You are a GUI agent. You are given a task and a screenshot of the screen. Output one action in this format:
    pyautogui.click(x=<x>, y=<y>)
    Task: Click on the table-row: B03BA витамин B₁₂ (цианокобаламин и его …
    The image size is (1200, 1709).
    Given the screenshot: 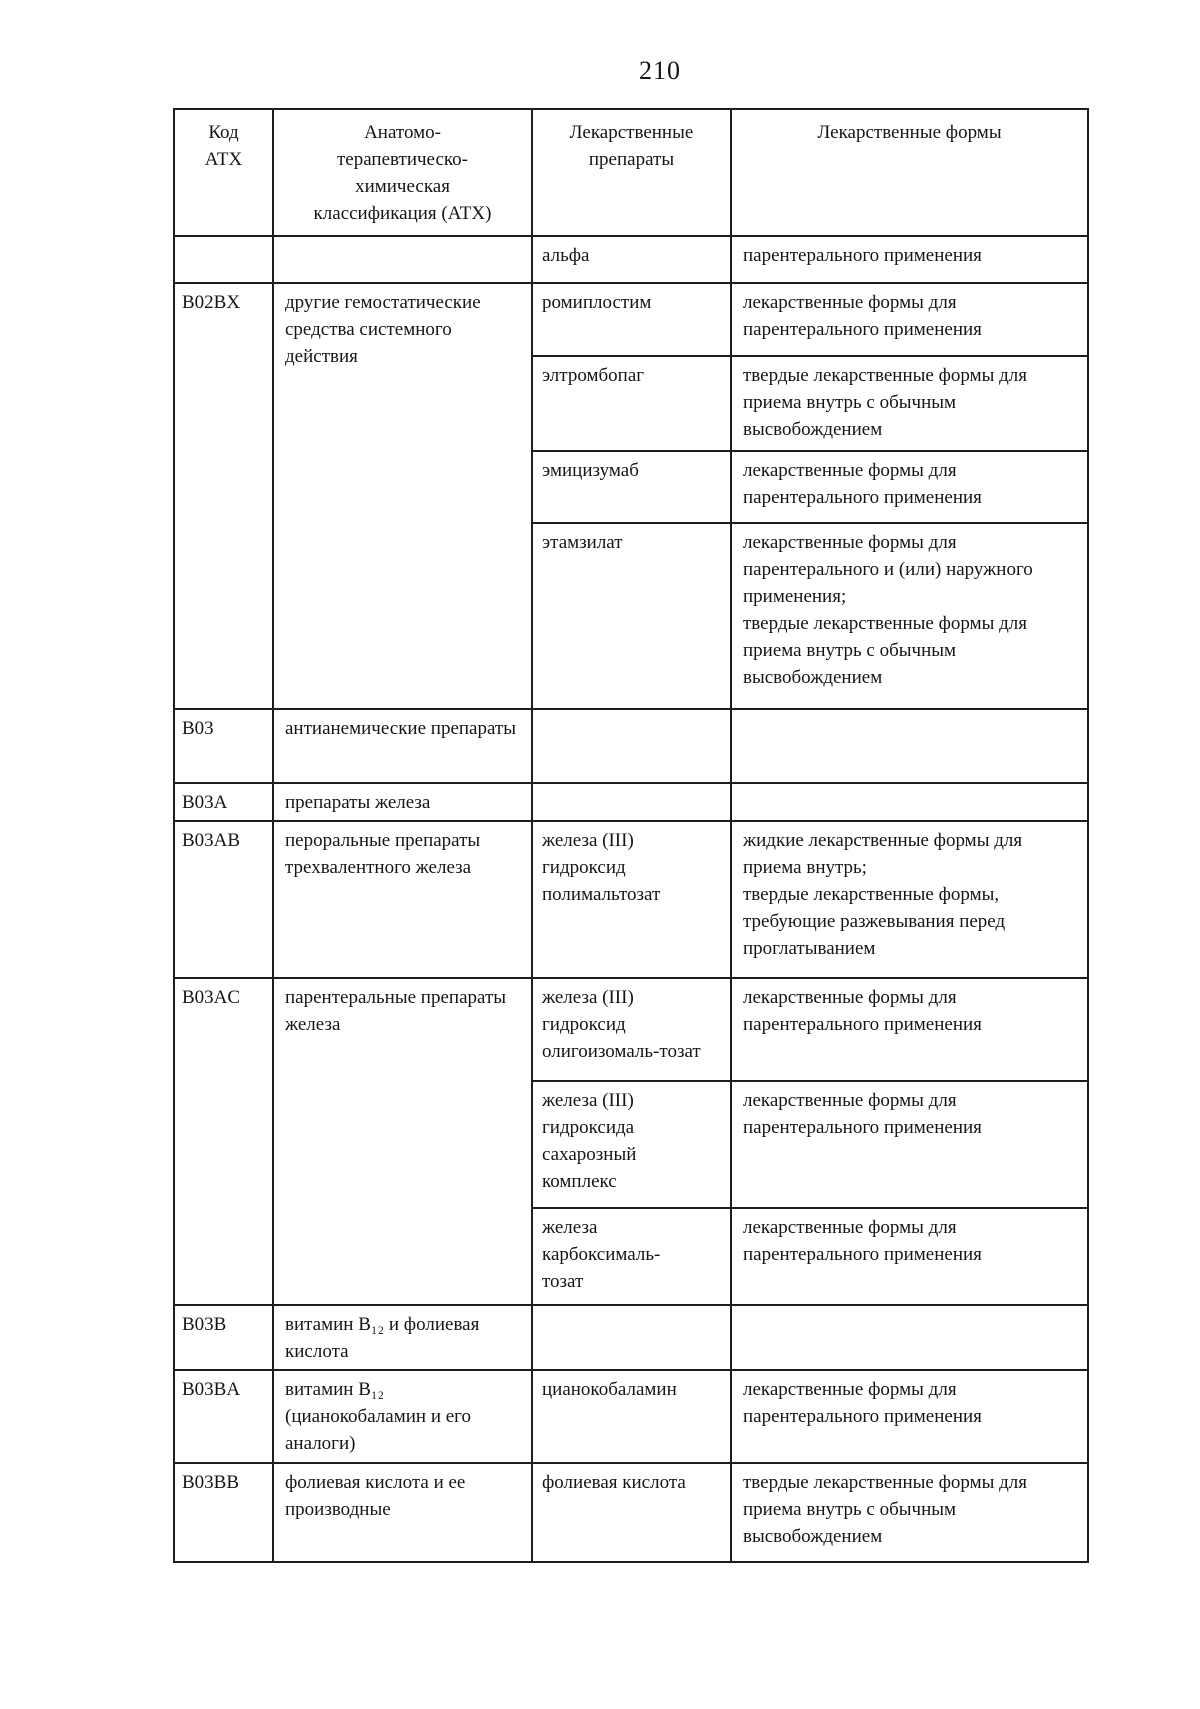 What is the action you would take?
    pyautogui.click(x=631, y=1416)
    